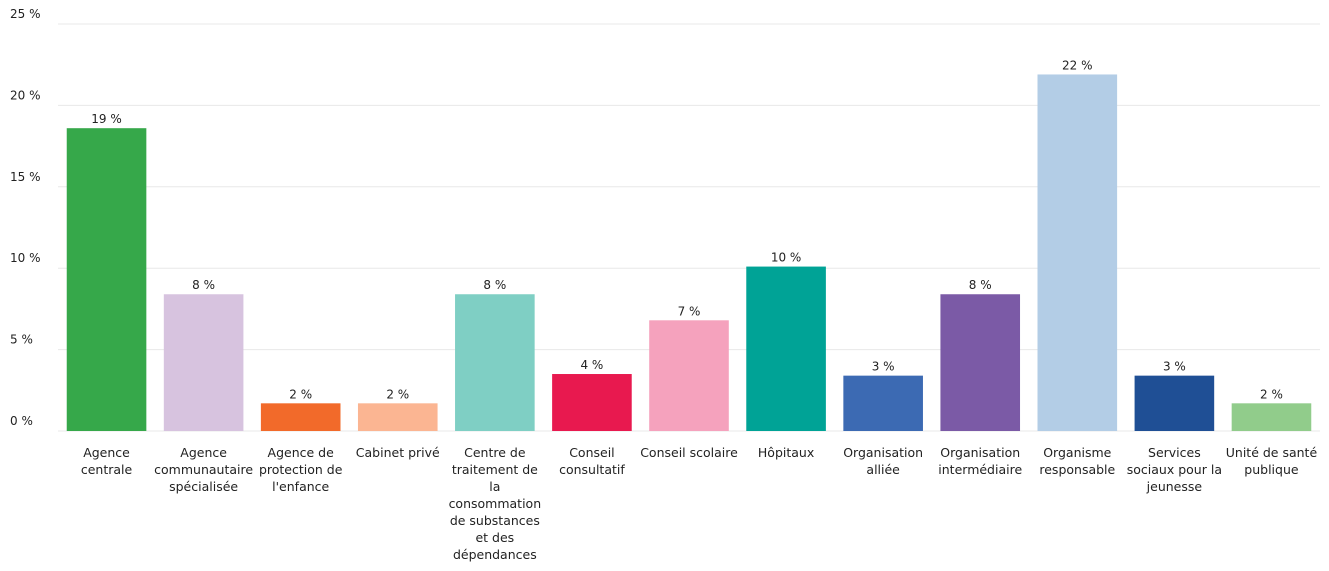  Describe the element at coordinates (1077, 461) in the screenshot. I see `x-tick-label: Organisme responsable` at that location.